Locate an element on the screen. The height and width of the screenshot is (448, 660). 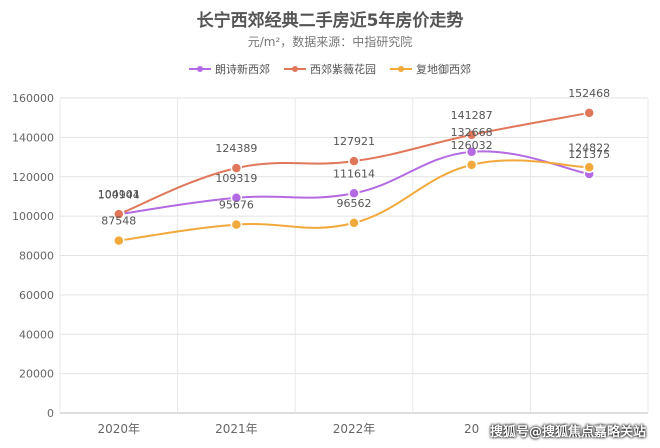
x-tick-label: 2022年 is located at coordinates (354, 429).